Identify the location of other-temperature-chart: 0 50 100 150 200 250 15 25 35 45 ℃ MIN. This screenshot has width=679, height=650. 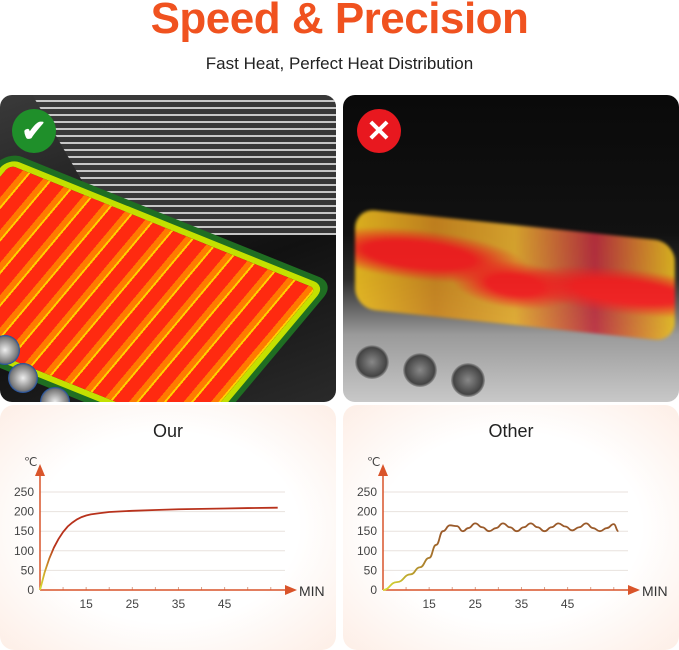
(512, 533).